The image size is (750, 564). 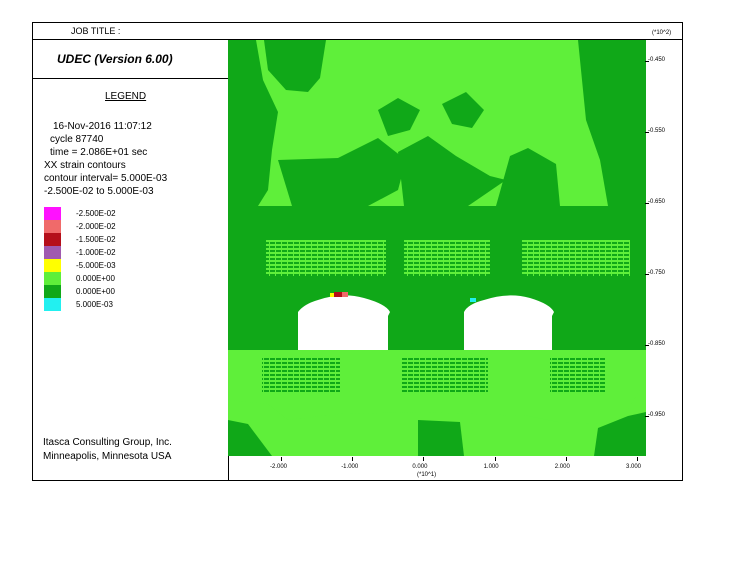 What do you see at coordinates (344, 322) in the screenshot?
I see `excavation-left` at bounding box center [344, 322].